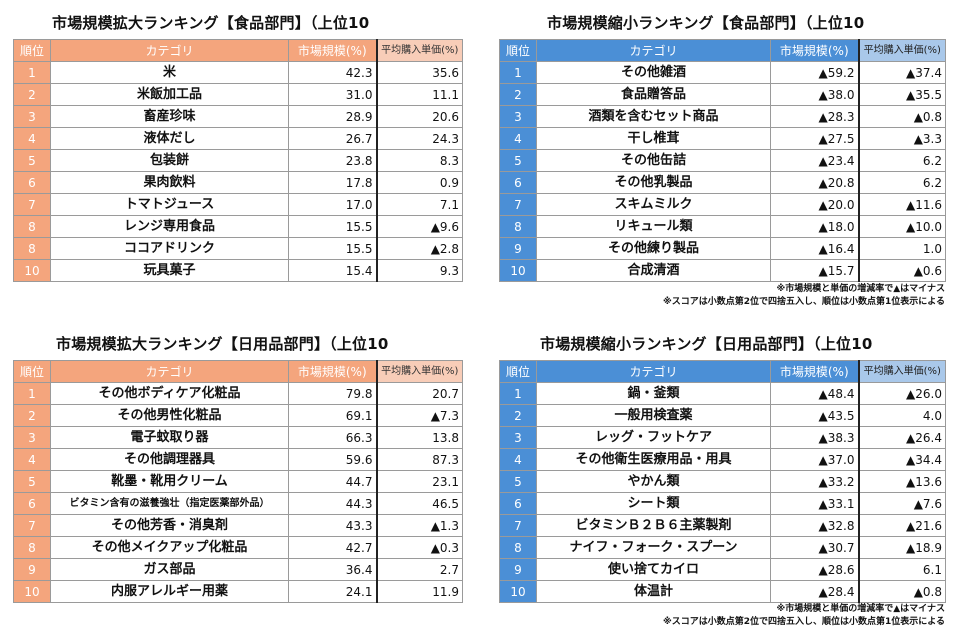  Describe the element at coordinates (238, 547) in the screenshot. I see `table-row: 8 その他メイクアップ化粧品 42.7 ▲0.3` at that location.